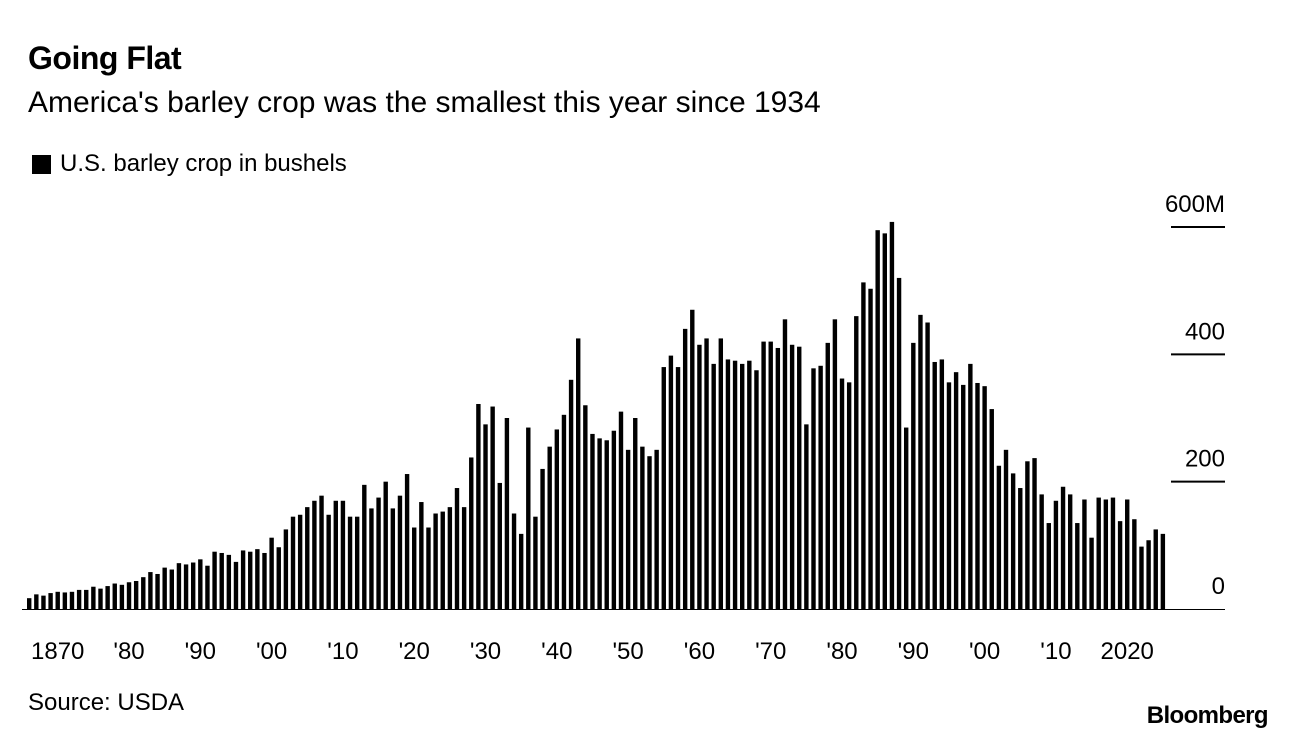 This screenshot has height=744, width=1296. Describe the element at coordinates (128, 651) in the screenshot. I see `x-tick-label: '80` at that location.